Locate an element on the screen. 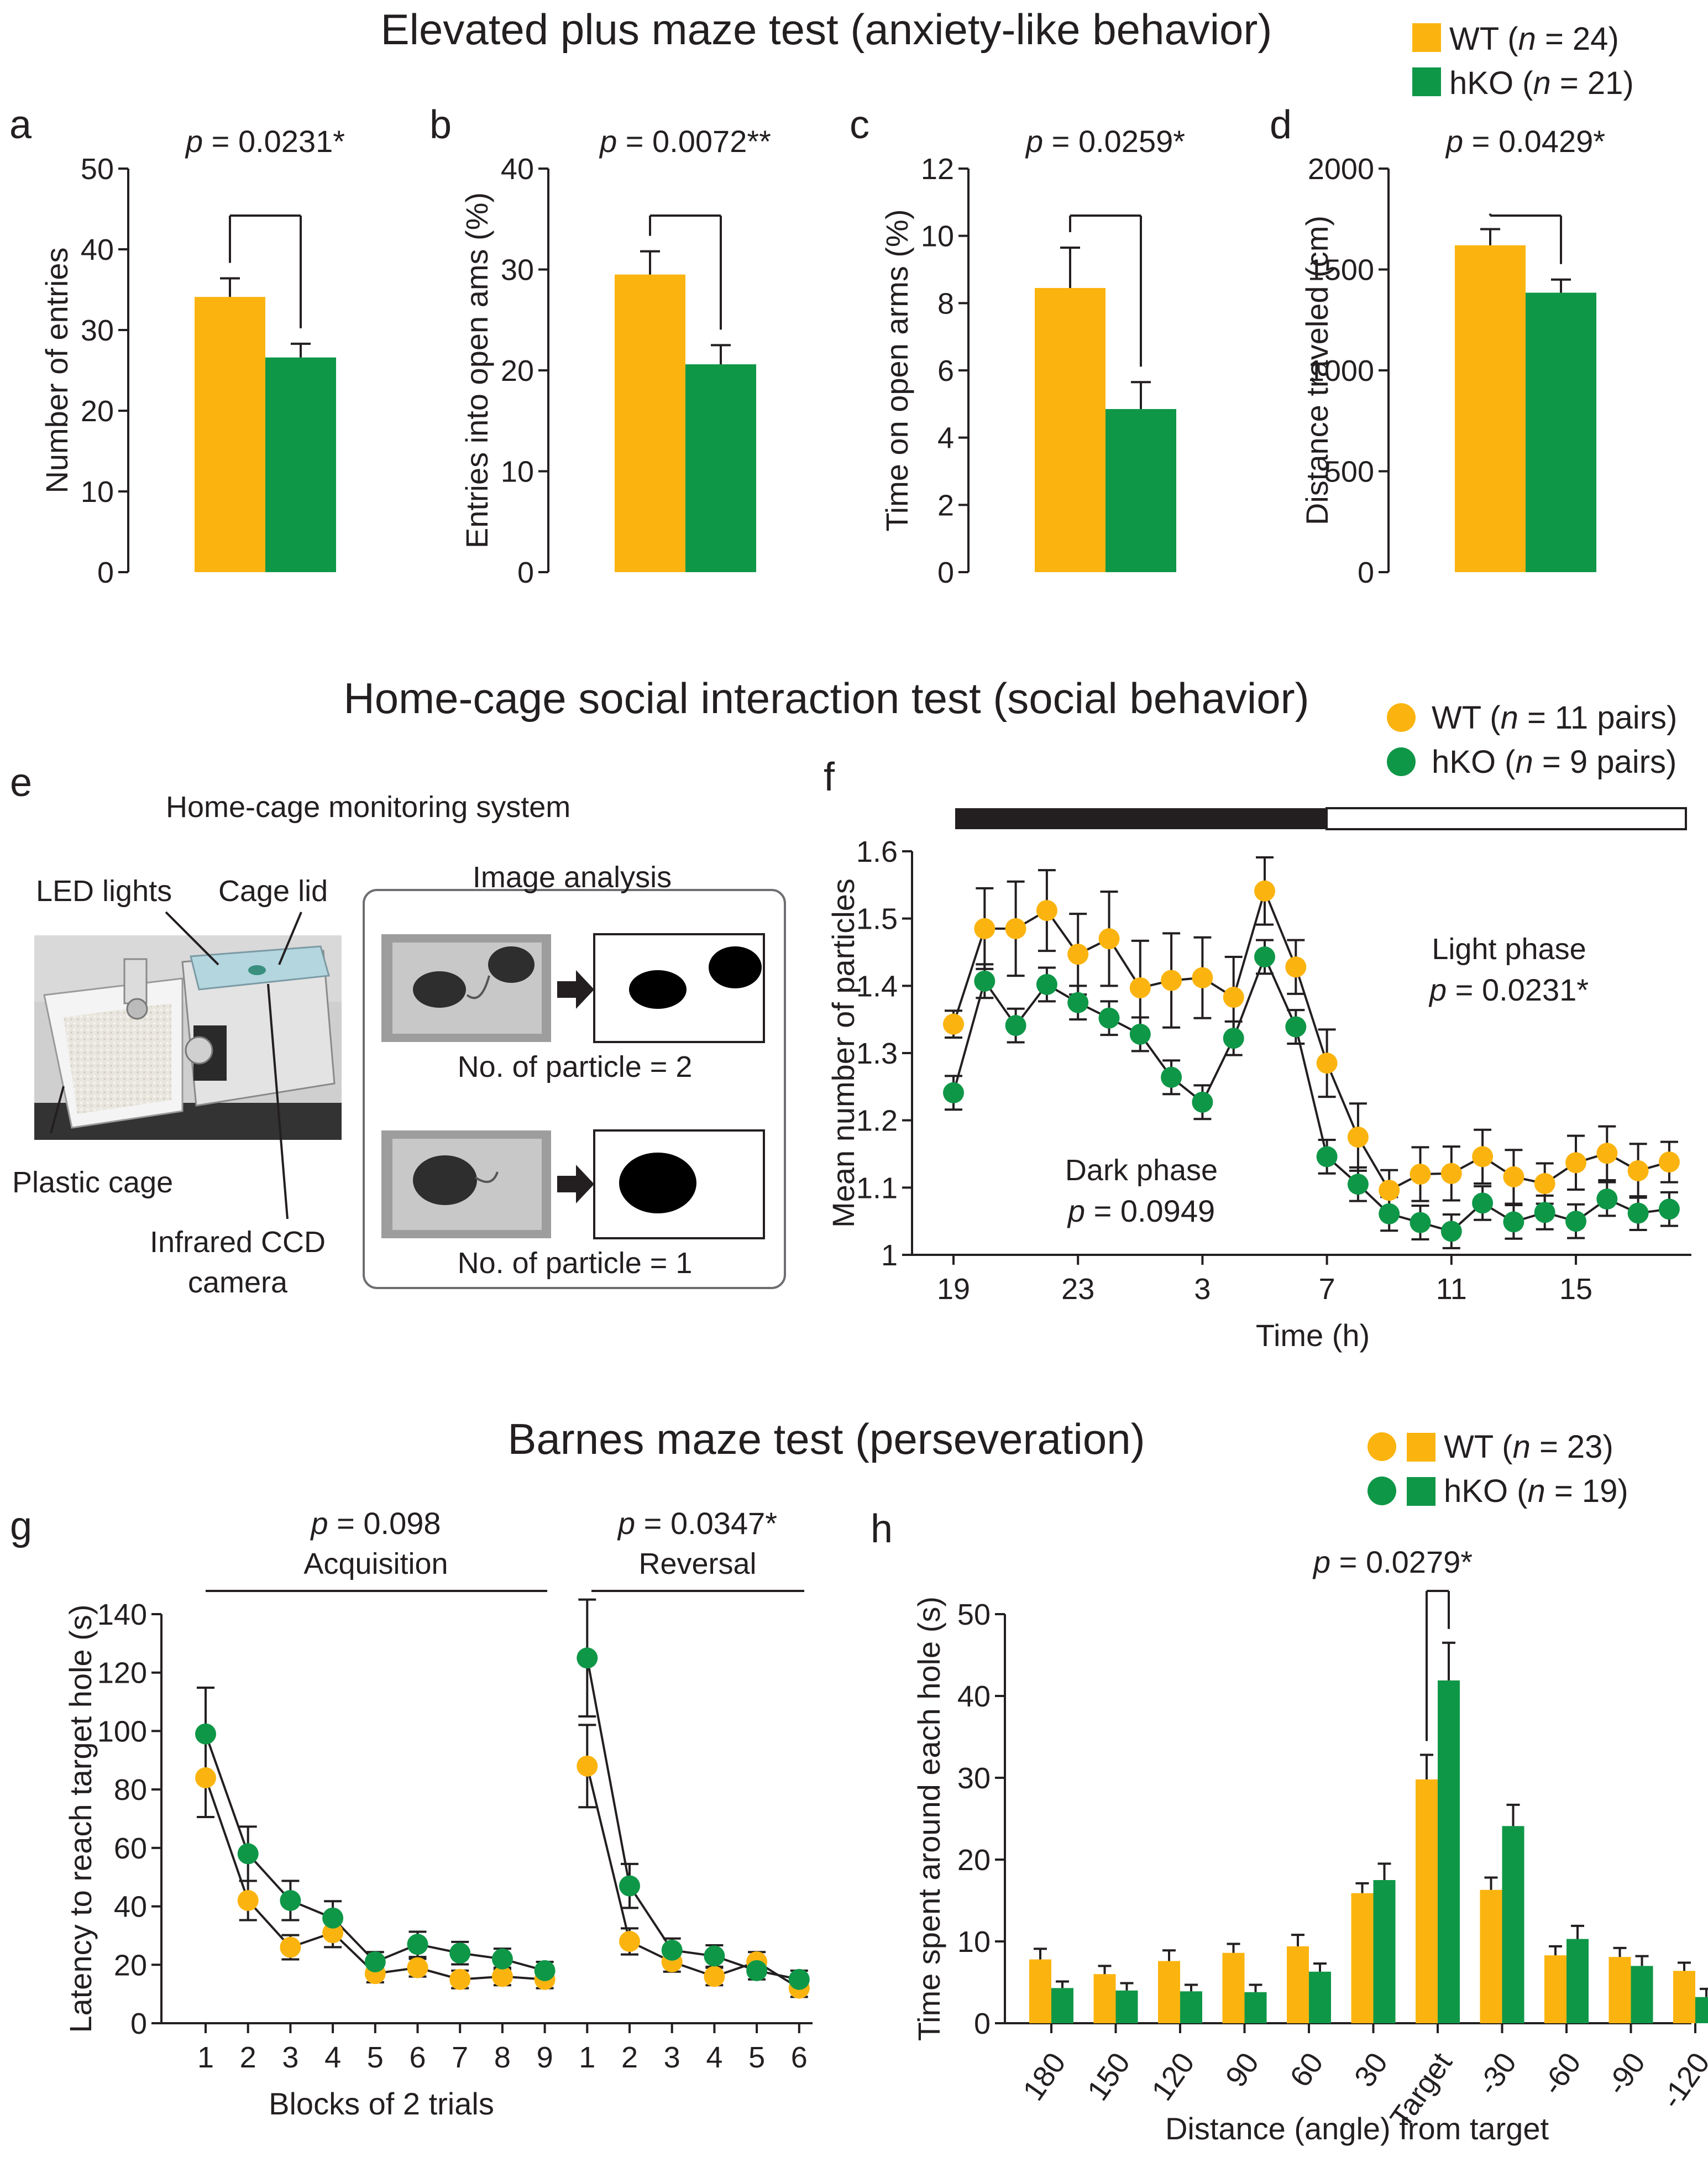 The height and width of the screenshot is (2157, 1708). x-tick-label: 5 is located at coordinates (756, 2057).